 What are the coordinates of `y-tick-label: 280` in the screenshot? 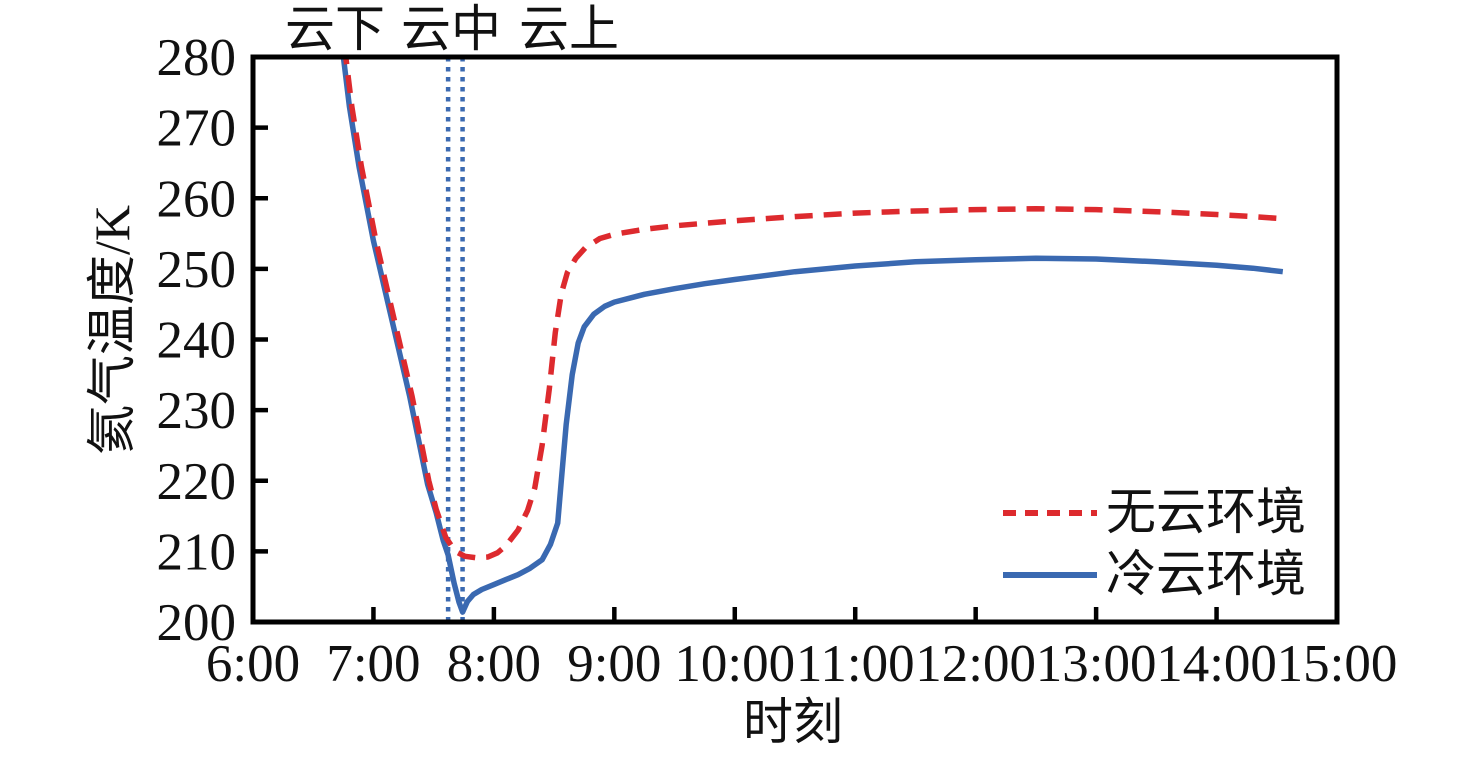 It's located at (197, 58).